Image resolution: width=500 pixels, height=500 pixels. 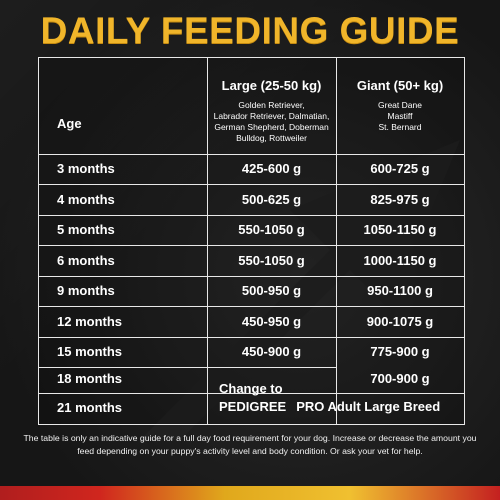 What do you see at coordinates (271, 321) in the screenshot?
I see `large-amount-cell: 450-950 g` at bounding box center [271, 321].